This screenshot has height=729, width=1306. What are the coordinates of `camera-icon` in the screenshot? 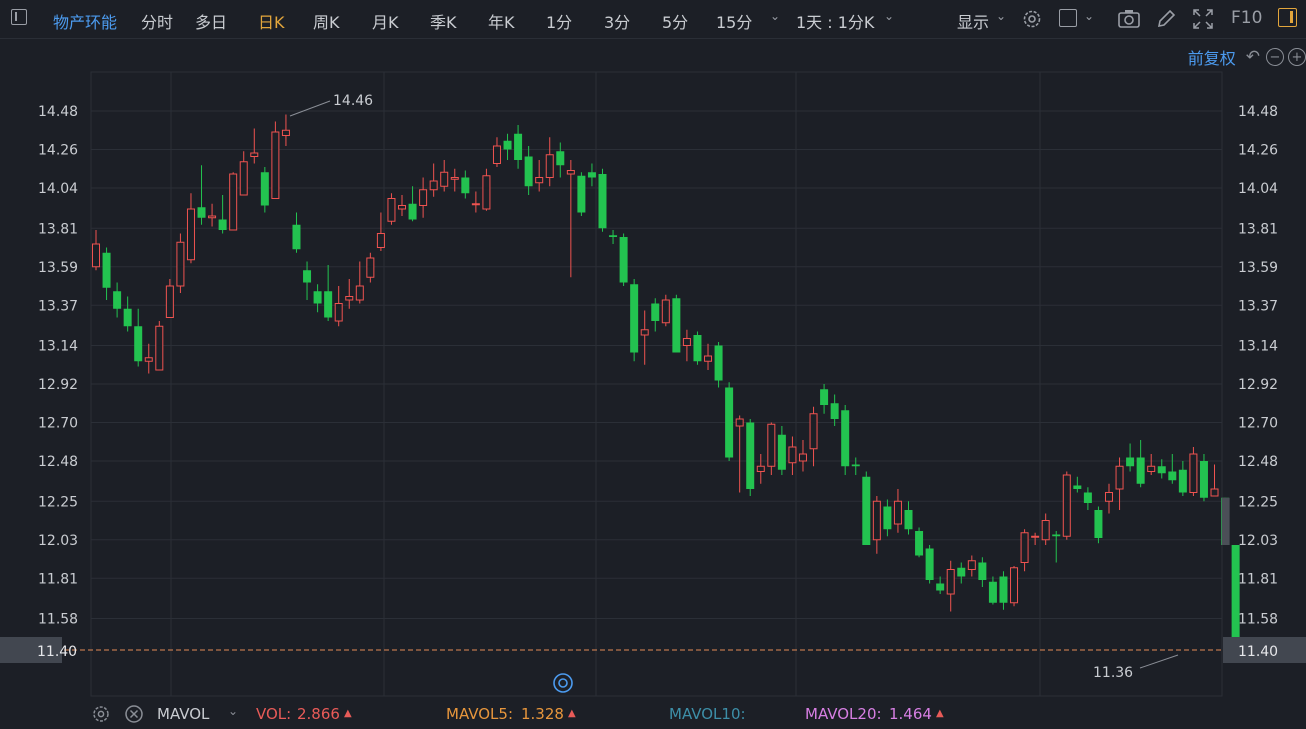 It's located at (1129, 19).